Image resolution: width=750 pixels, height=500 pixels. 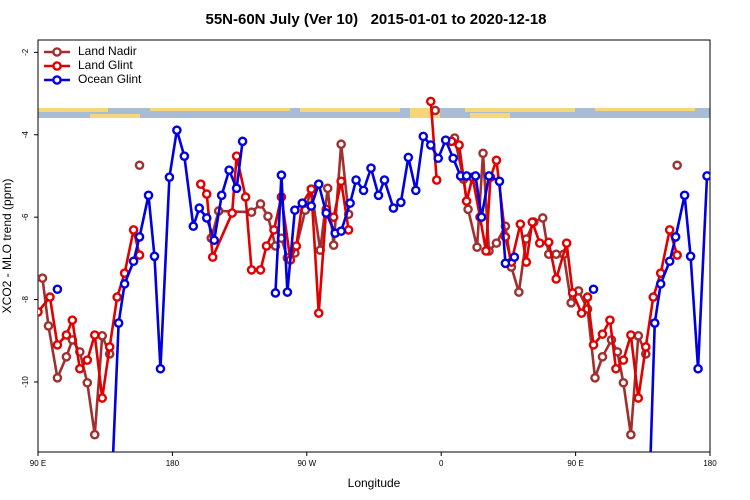 I want to click on y-tick-label: -8, so click(x=25, y=299).